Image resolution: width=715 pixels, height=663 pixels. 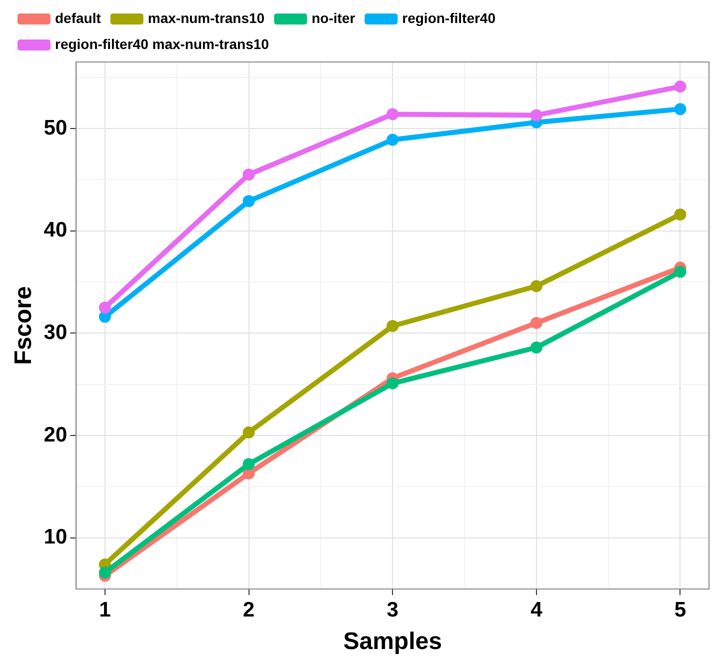 What do you see at coordinates (334, 18) in the screenshot?
I see `legend-label: no-iter` at bounding box center [334, 18].